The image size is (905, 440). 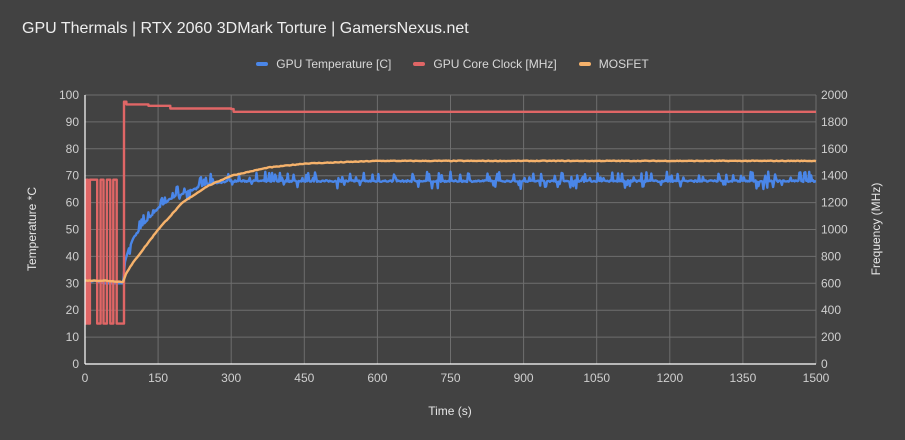 I want to click on legend-label: GPU Core Clock [MHz], so click(x=495, y=64).